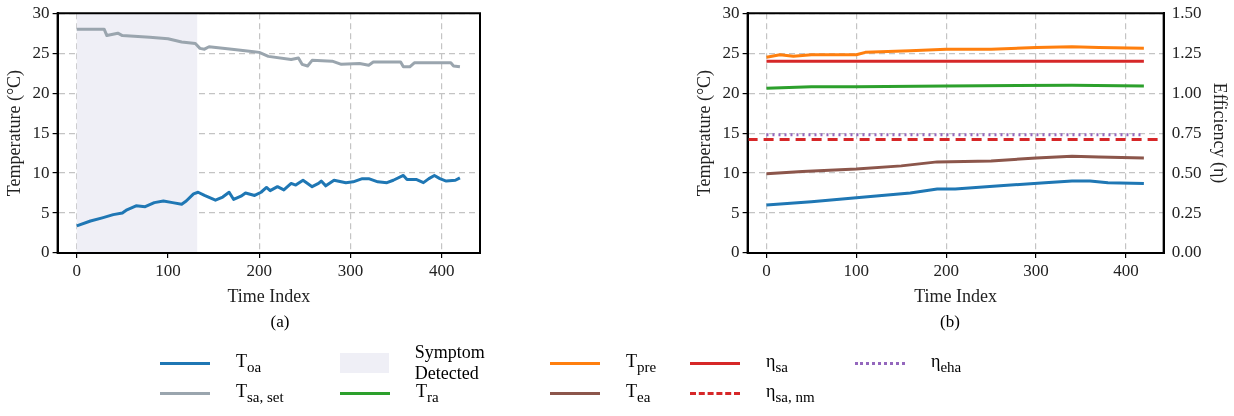  I want to click on legend-label: η$_{sa}$, so click(777, 363).